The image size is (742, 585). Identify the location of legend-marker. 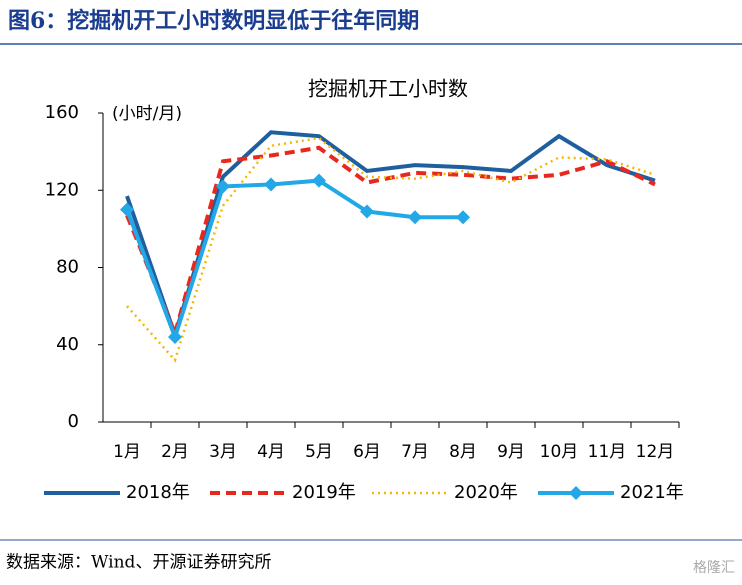
(576, 493).